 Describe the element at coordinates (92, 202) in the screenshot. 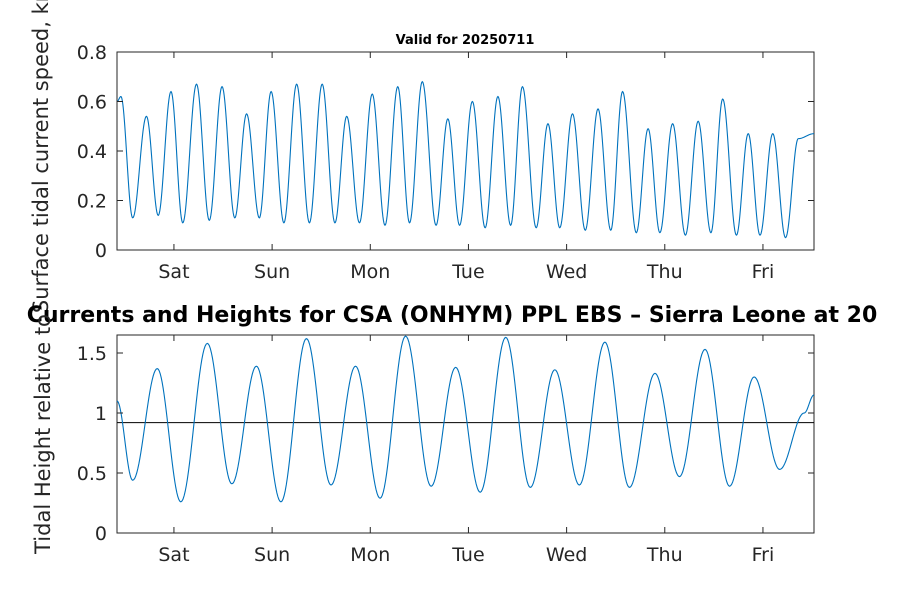

I see `y-tick-label: 0.2` at that location.